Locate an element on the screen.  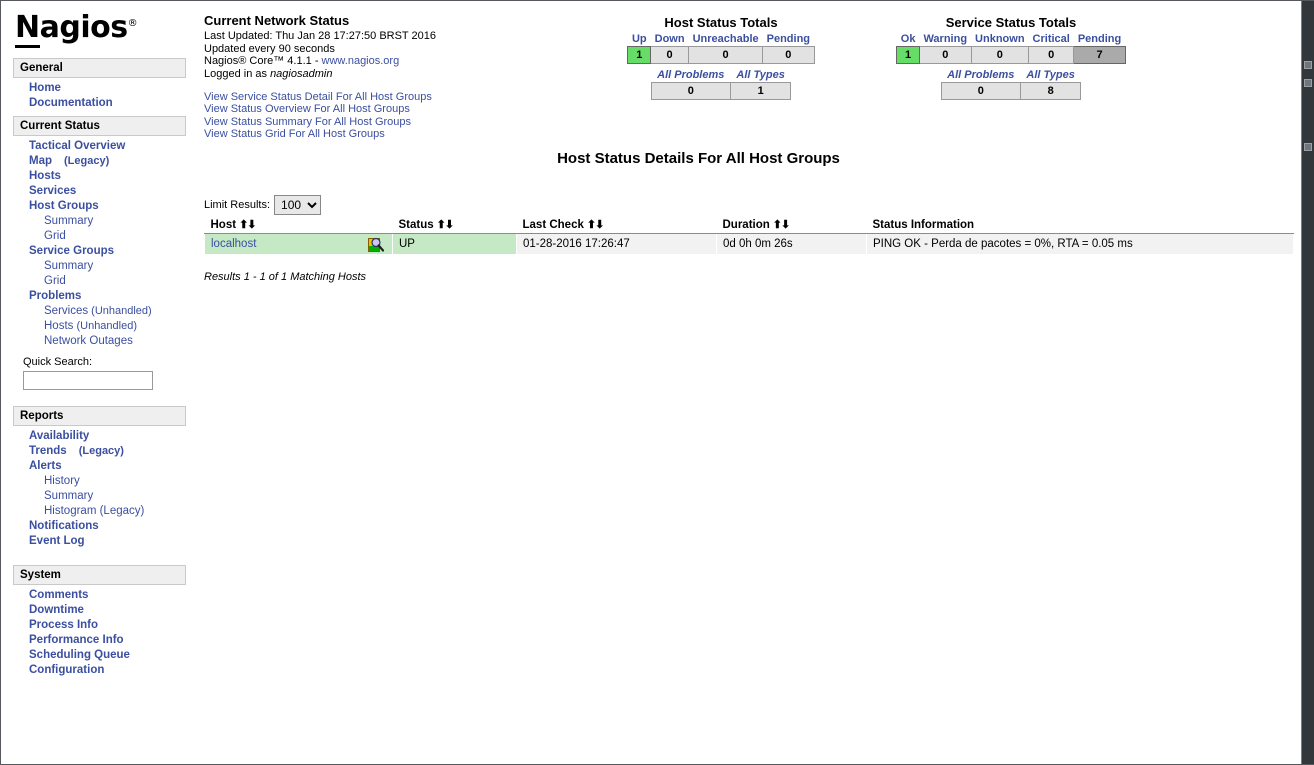
sidebar-link-tactical-overview: Tactical Overview is located at coordinates (77, 146).